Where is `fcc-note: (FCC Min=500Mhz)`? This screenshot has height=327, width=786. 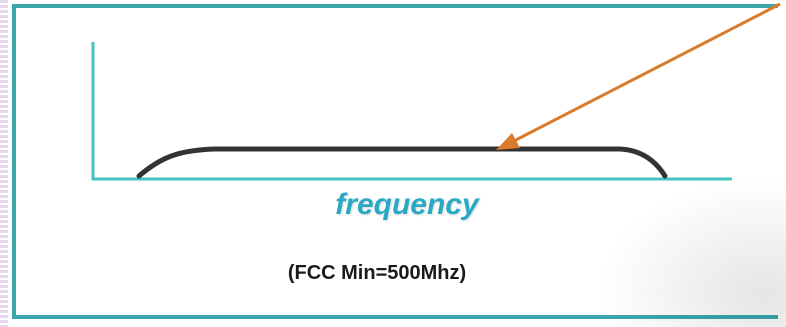 fcc-note: (FCC Min=500Mhz) is located at coordinates (377, 273).